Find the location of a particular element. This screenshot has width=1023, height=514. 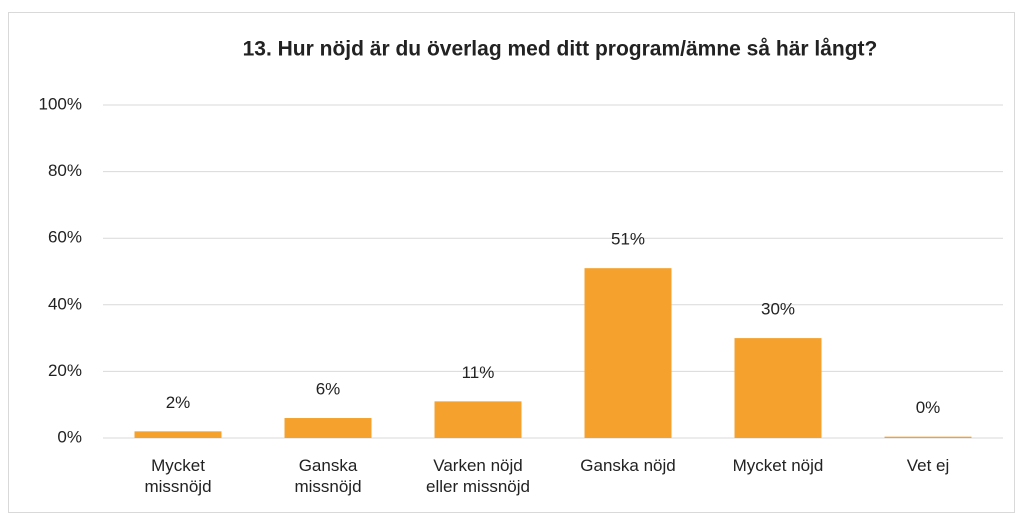

data-label: 51% is located at coordinates (628, 239).